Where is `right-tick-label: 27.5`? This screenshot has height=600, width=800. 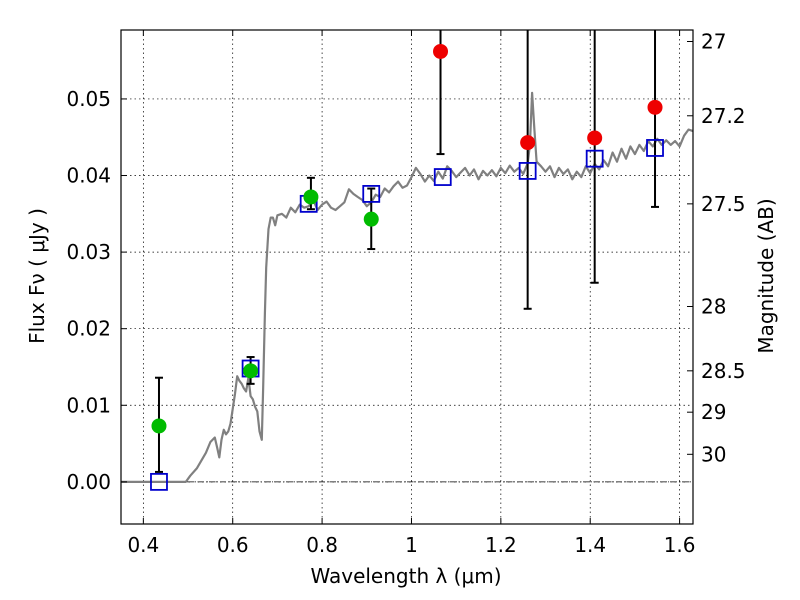
right-tick-label: 27.5 is located at coordinates (723, 204).